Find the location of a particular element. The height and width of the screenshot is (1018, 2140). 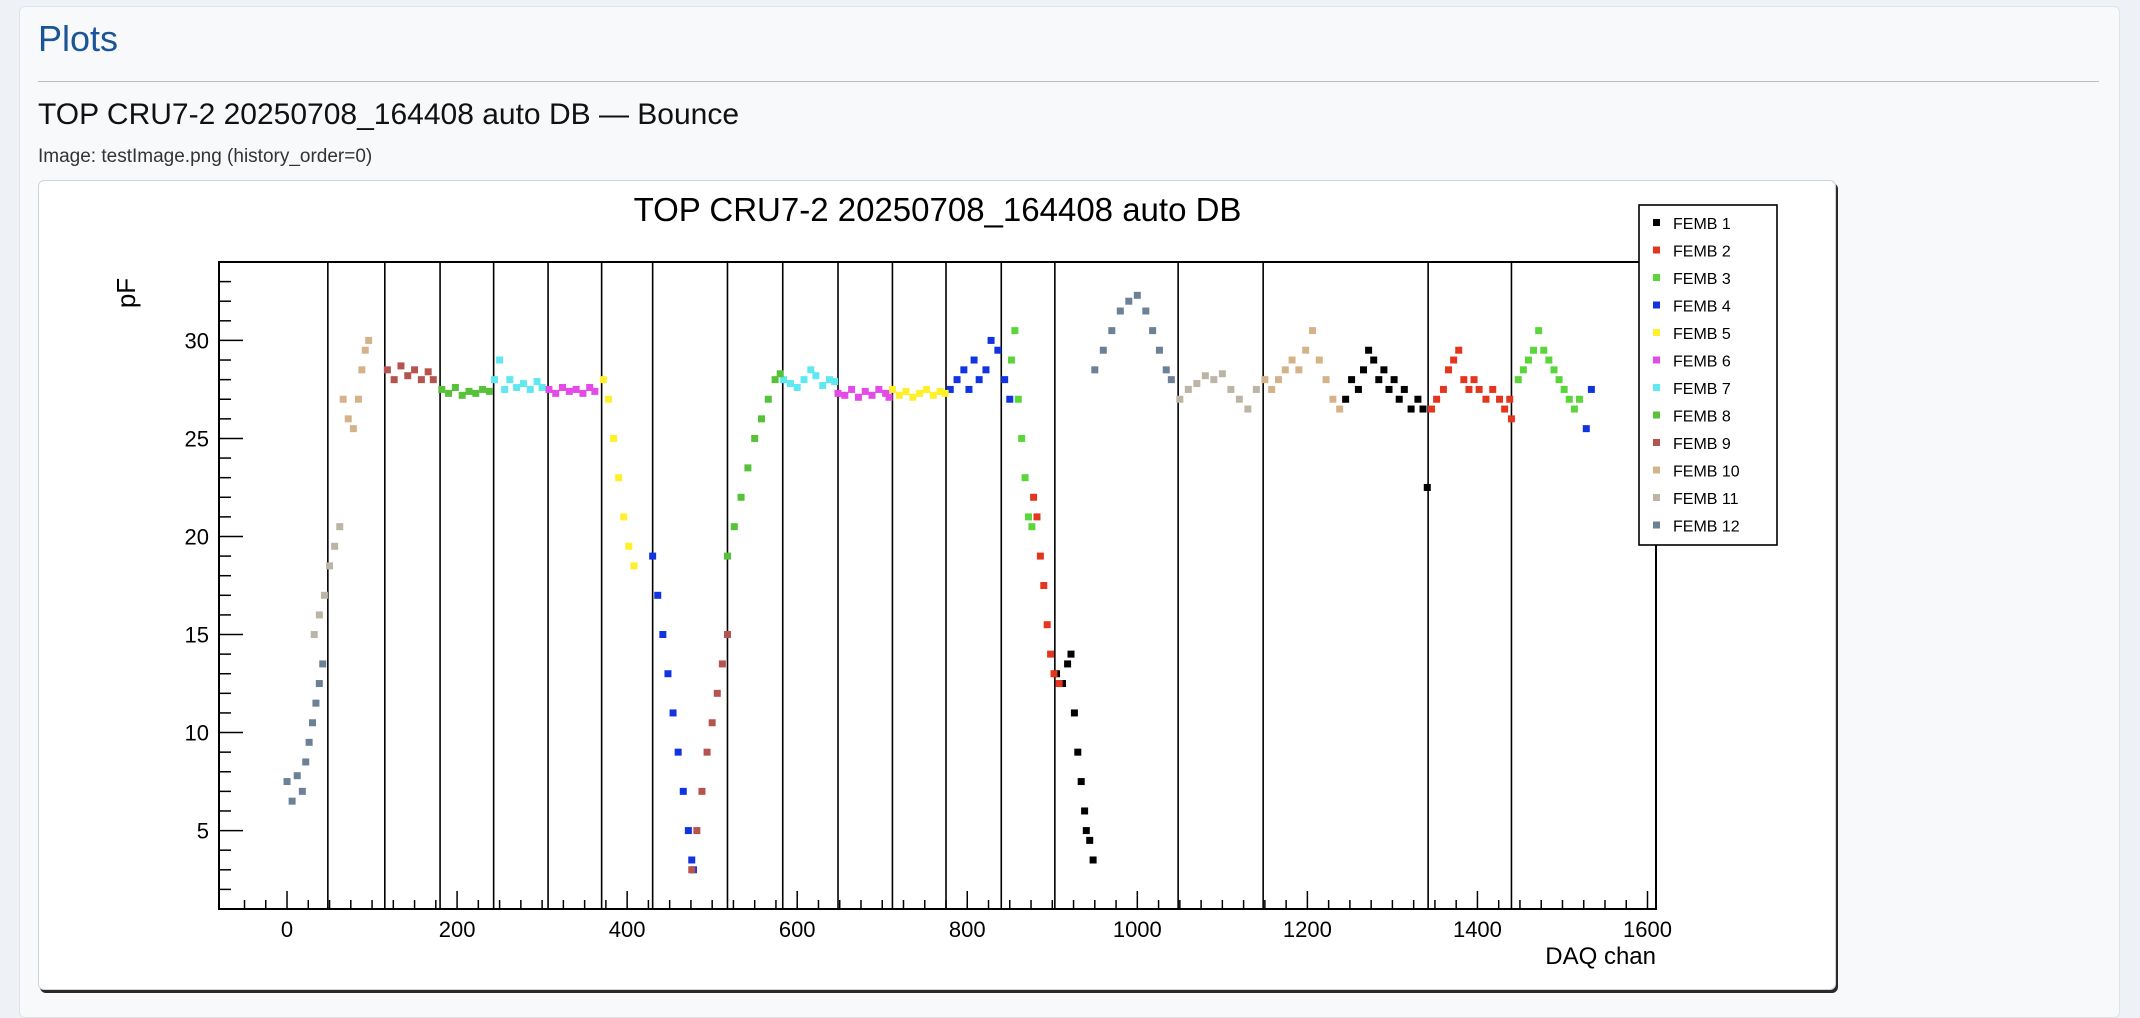

legend-entry: FEMB 12 is located at coordinates (1706, 527).